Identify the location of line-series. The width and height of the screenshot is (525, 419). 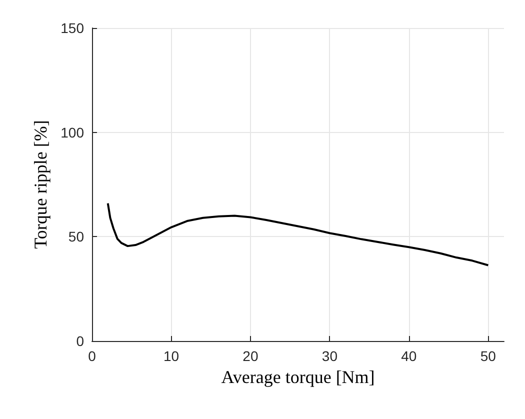
(298, 234).